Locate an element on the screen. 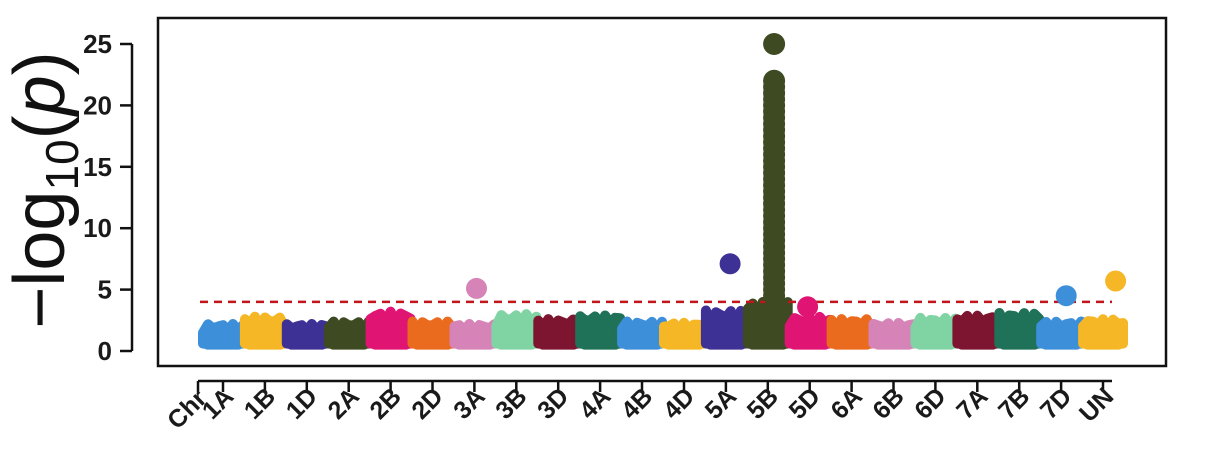  chromosome-band-1a is located at coordinates (223, 334).